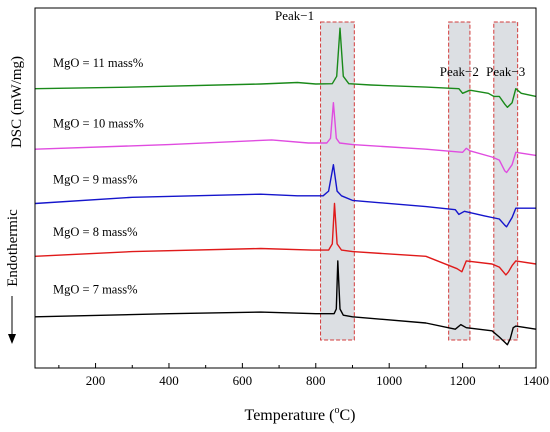 Image resolution: width=550 pixels, height=432 pixels. What do you see at coordinates (169, 380) in the screenshot?
I see `x-tick-label-400: 400` at bounding box center [169, 380].